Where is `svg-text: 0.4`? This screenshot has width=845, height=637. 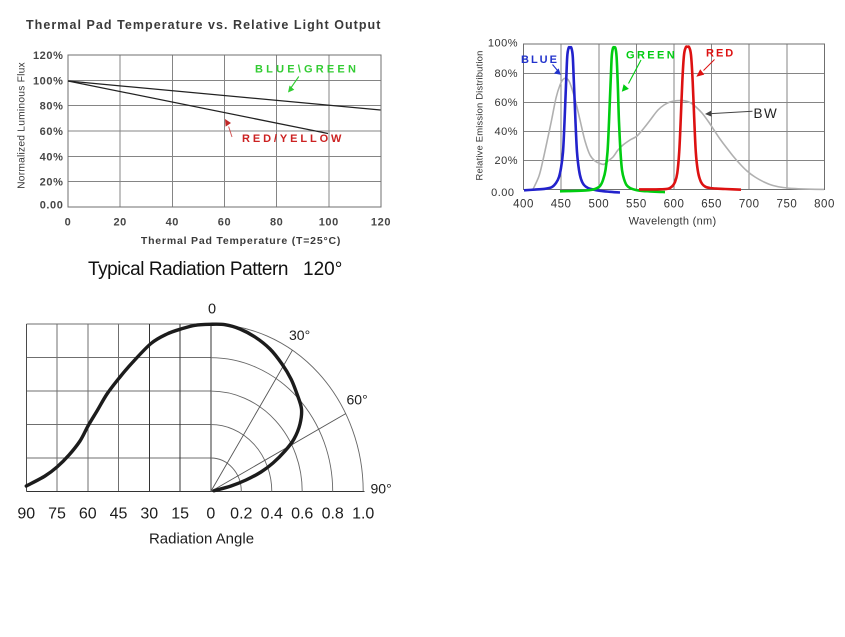 svg-text: 0.4 is located at coordinates (272, 514).